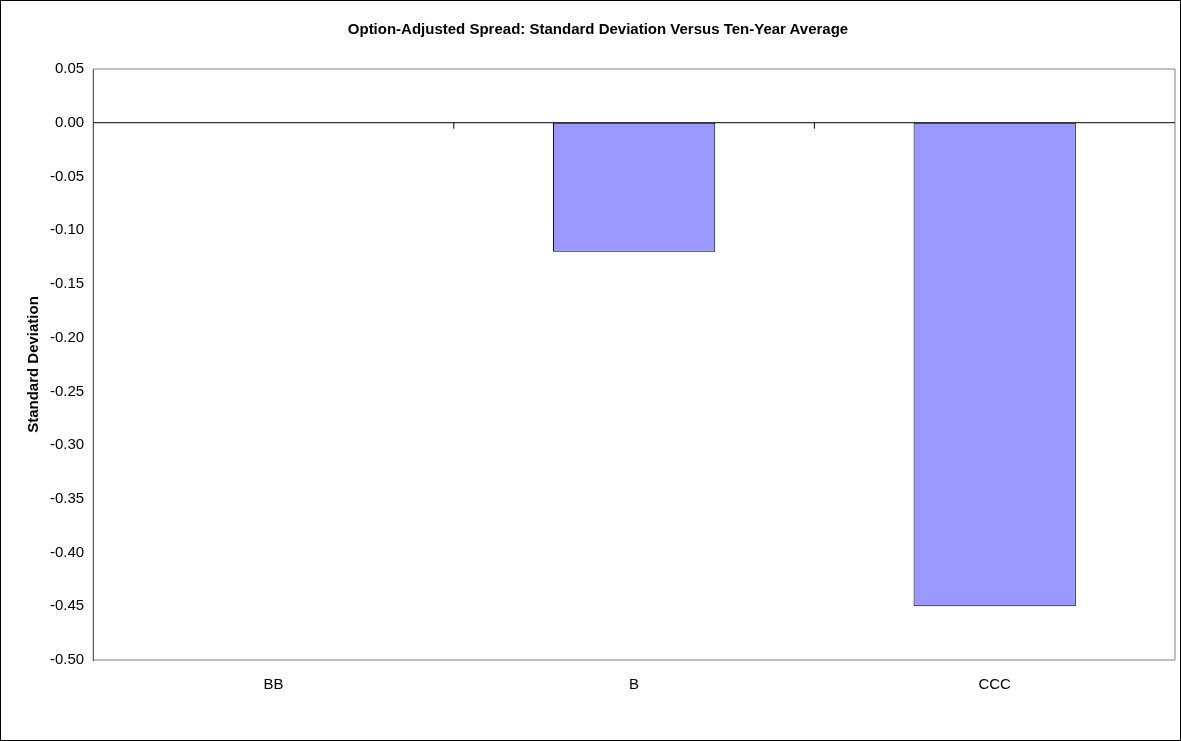 This screenshot has width=1181, height=741. What do you see at coordinates (67, 283) in the screenshot?
I see `y-tick-label: -0.15` at bounding box center [67, 283].